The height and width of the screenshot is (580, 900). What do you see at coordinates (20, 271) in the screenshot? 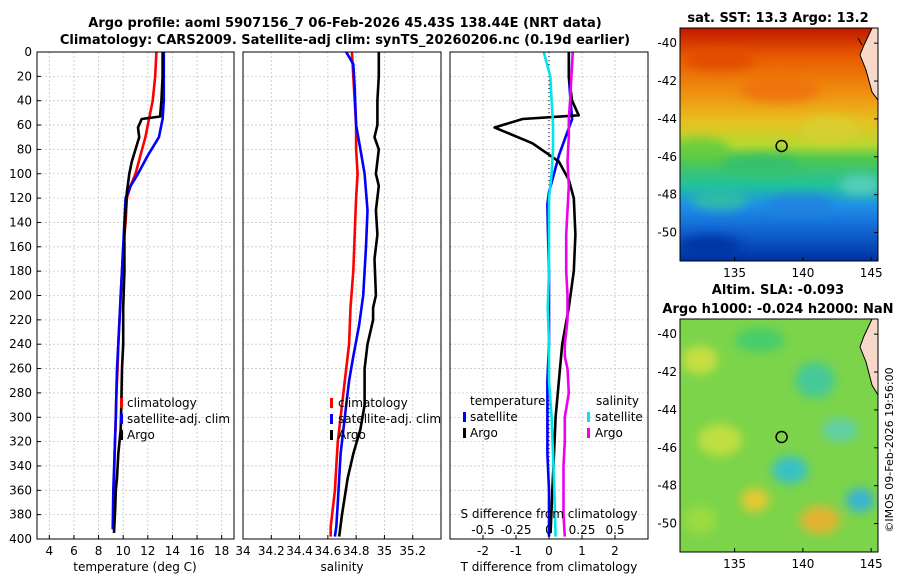
I see `y-tick-label: 180` at bounding box center [20, 271].